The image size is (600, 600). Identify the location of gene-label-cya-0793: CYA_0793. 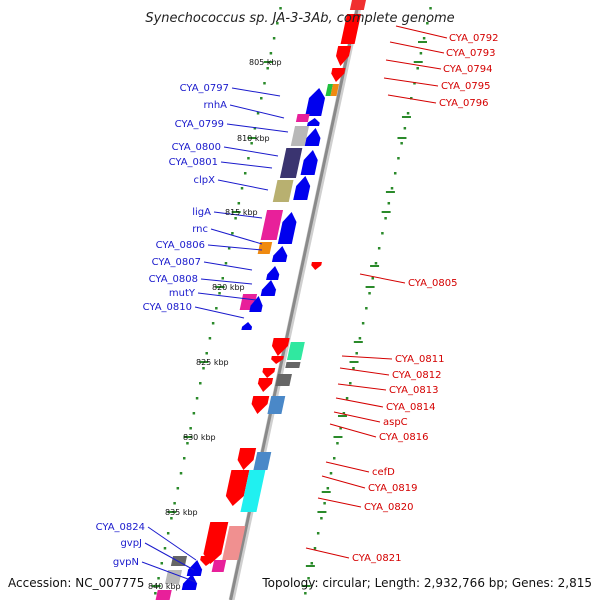
(470, 53).